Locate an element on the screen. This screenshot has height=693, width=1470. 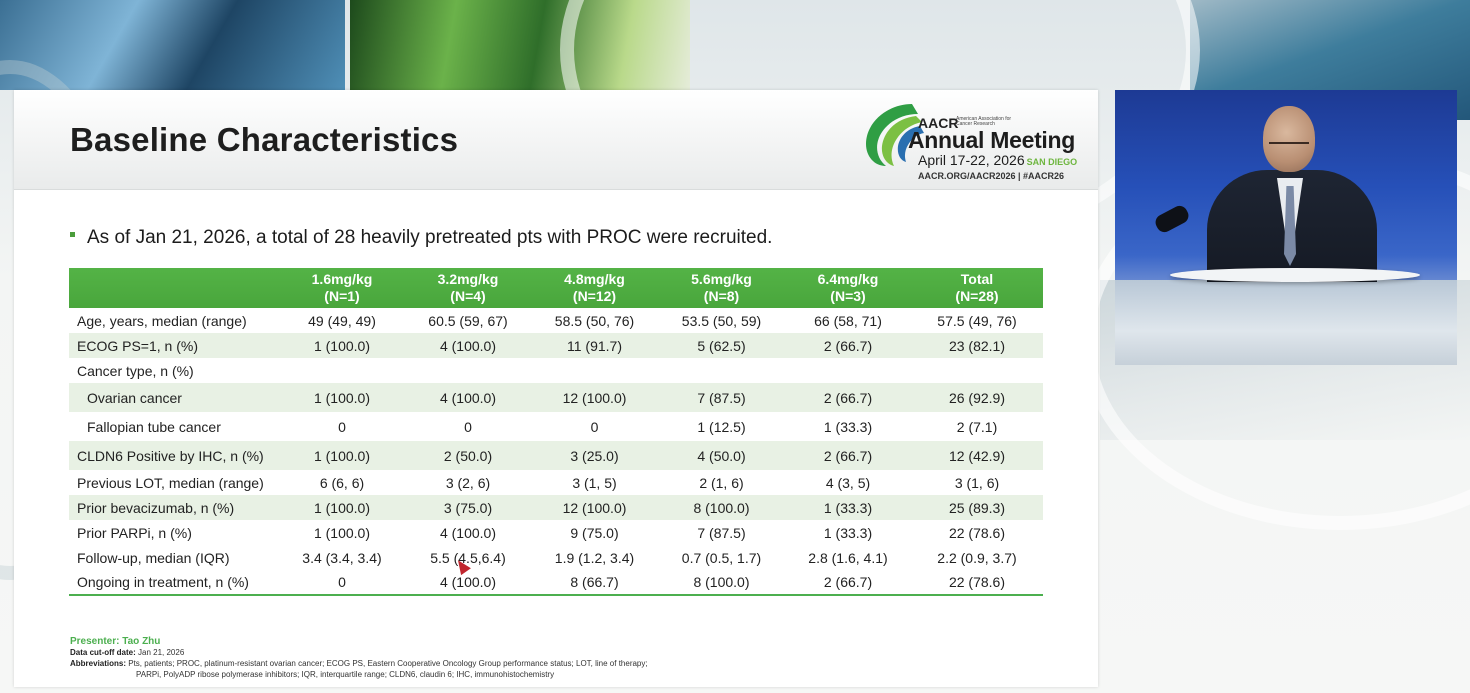
speaker-tie is located at coordinates (1290, 226).